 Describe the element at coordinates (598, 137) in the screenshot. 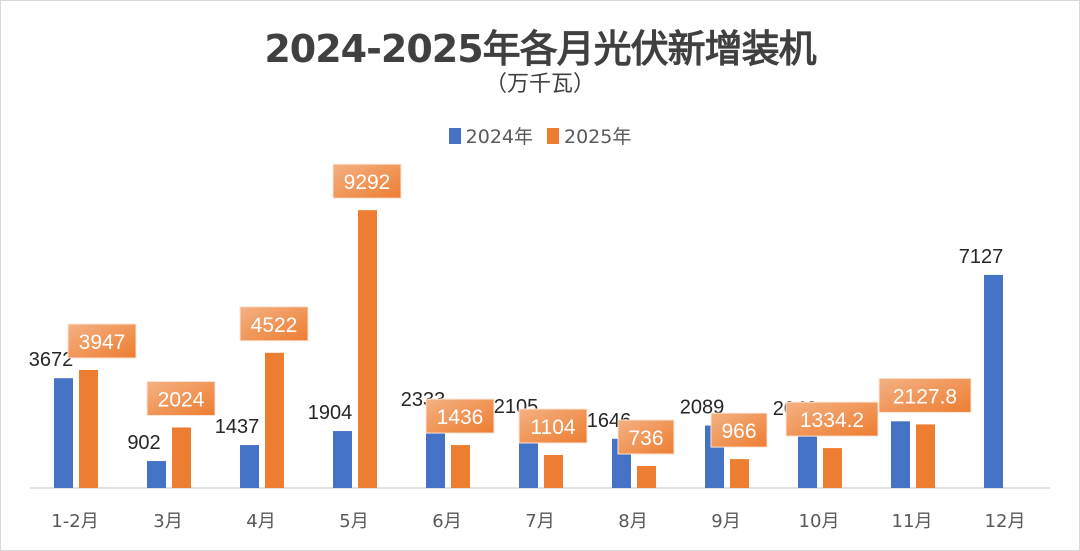

I see `legend-label-2025: 2025年` at that location.